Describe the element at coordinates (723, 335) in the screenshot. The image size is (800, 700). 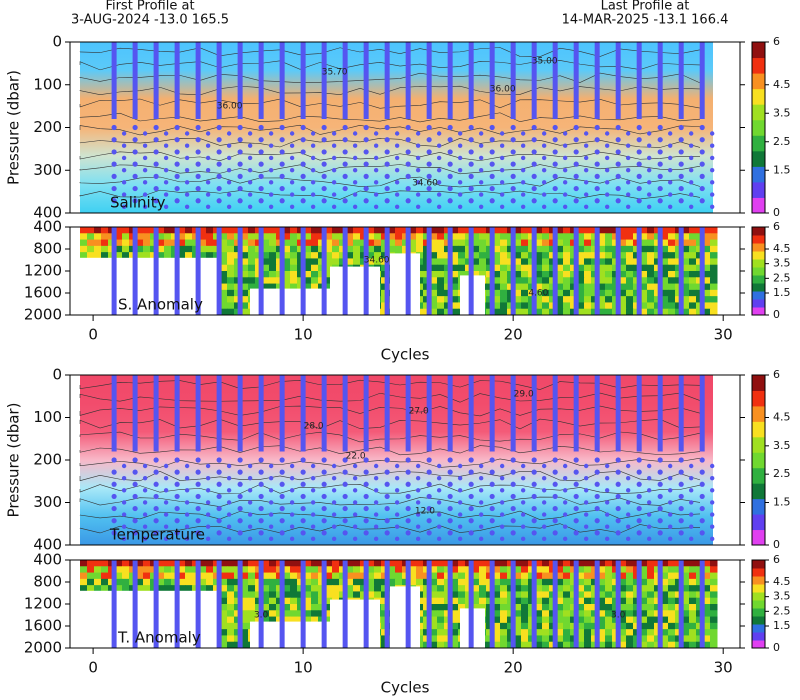
I see `x-tick-label: 30` at that location.